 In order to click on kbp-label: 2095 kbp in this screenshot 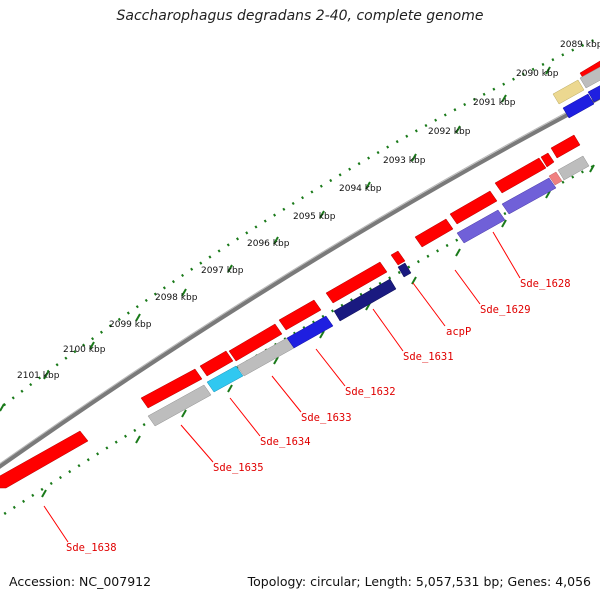, I will do `click(314, 217)`.